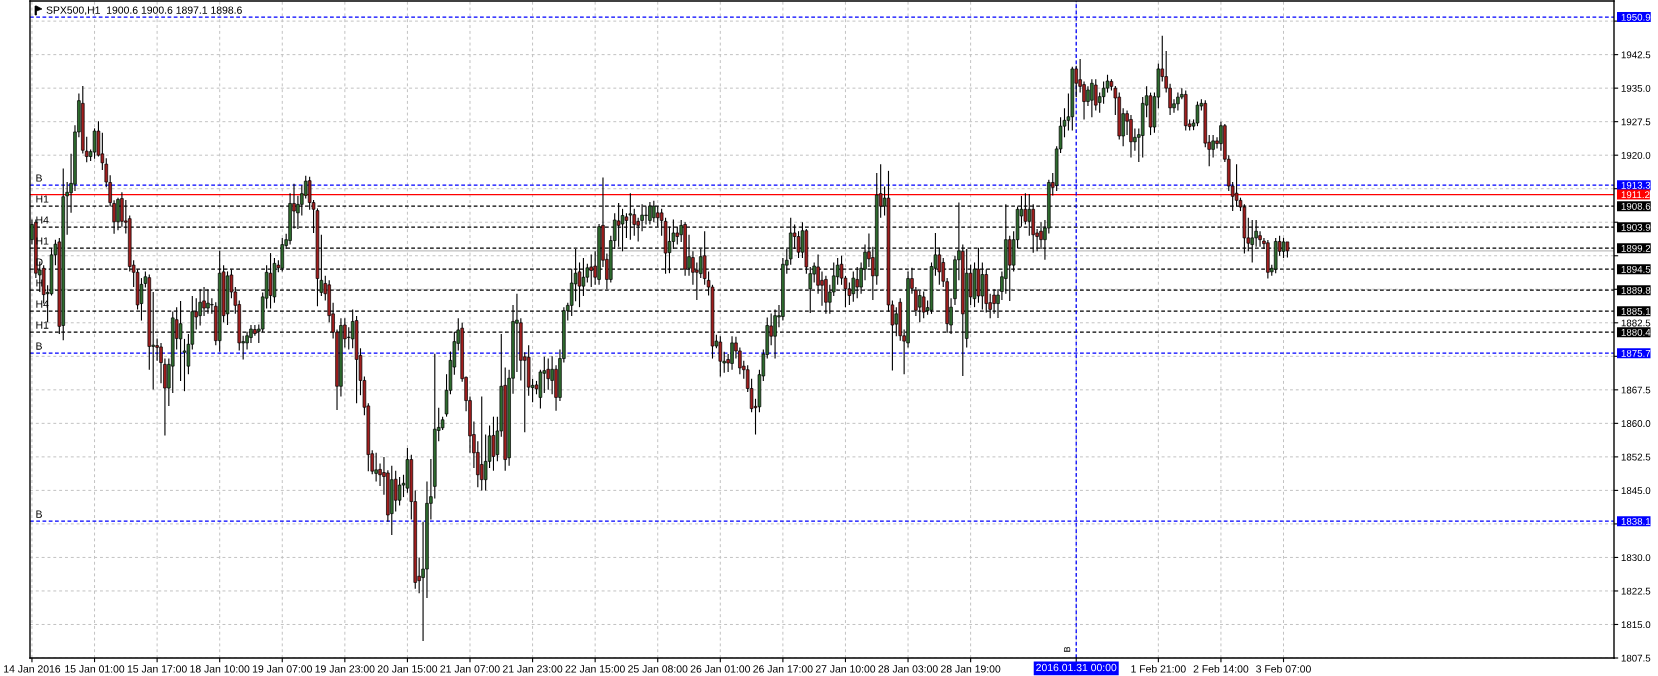 This screenshot has width=1658, height=676. Describe the element at coordinates (1636, 390) in the screenshot. I see `y-tick-label: 1867.5` at that location.